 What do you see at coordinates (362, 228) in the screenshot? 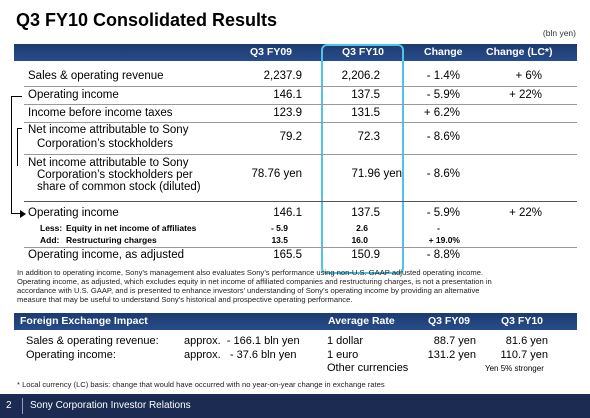
I see `row-less-fy10: 2.6` at bounding box center [362, 228].